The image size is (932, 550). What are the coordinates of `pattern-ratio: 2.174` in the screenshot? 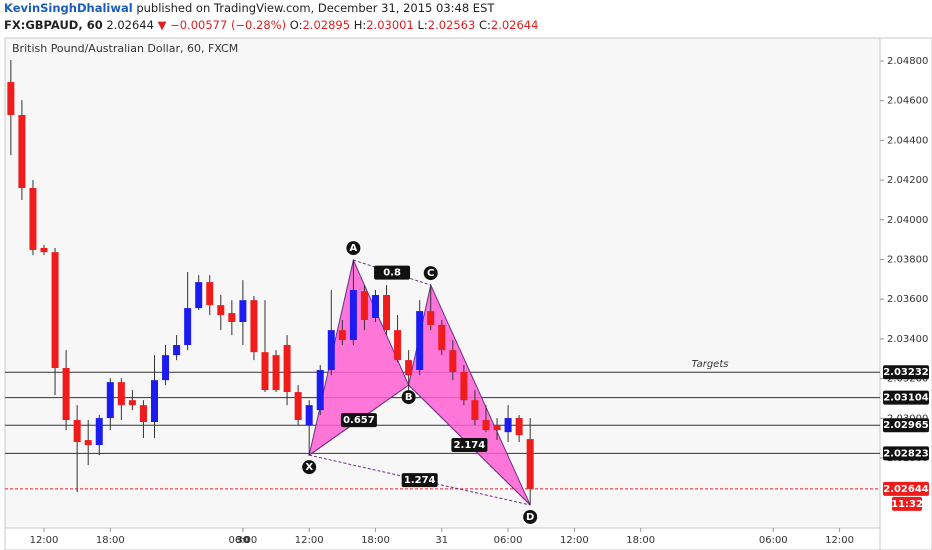 It's located at (470, 445).